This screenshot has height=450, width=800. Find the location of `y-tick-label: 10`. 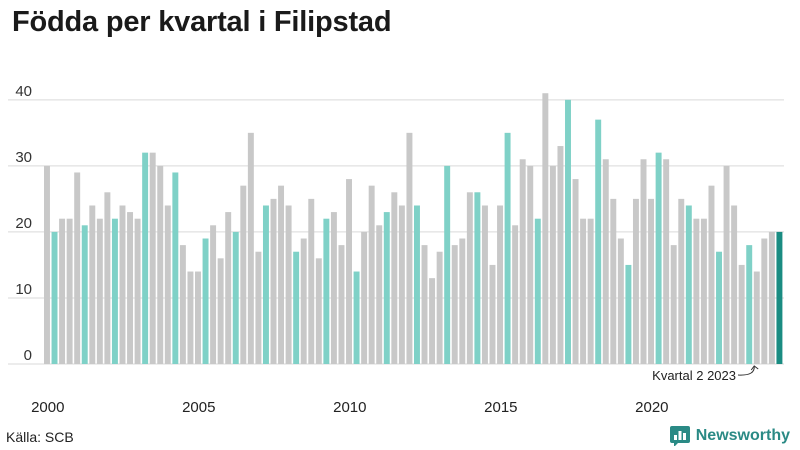

y-tick-label: 10 is located at coordinates (23, 289).